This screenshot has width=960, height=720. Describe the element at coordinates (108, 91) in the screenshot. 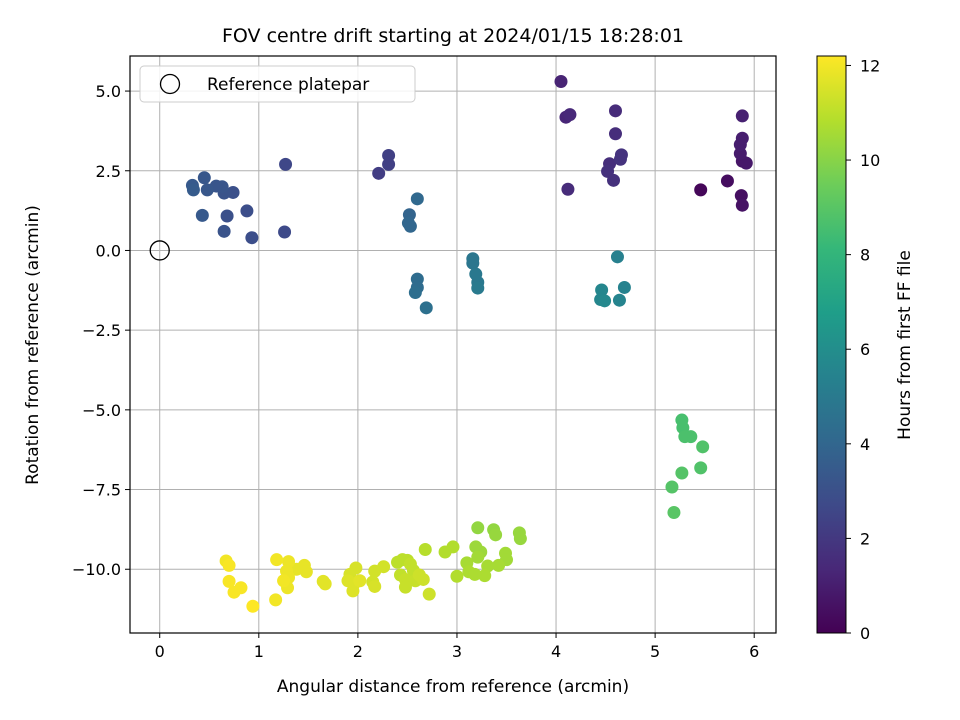

I see `y-tick-label: 5.0` at that location.